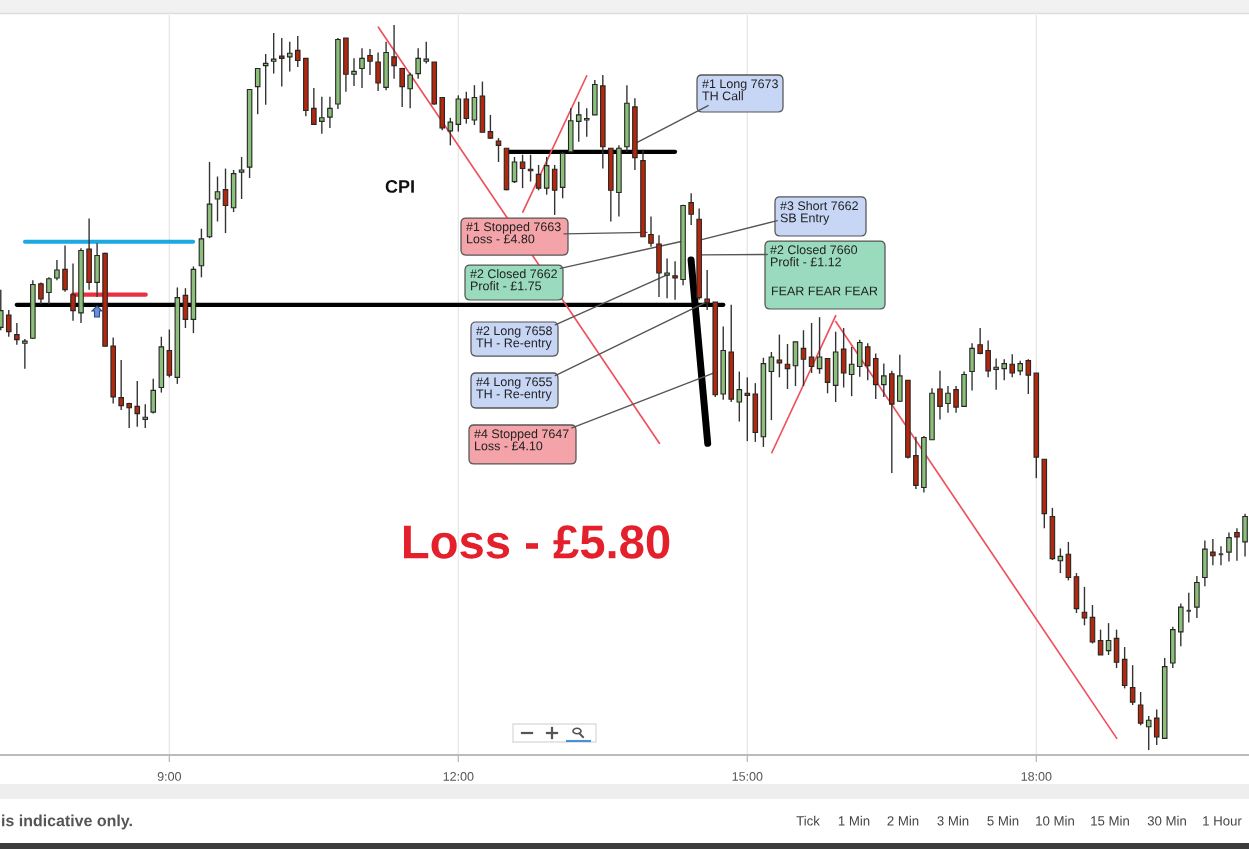 This screenshot has width=1249, height=849. What do you see at coordinates (814, 256) in the screenshot?
I see `annotation: #2 Closed 7660 Profit - £1.12` at bounding box center [814, 256].